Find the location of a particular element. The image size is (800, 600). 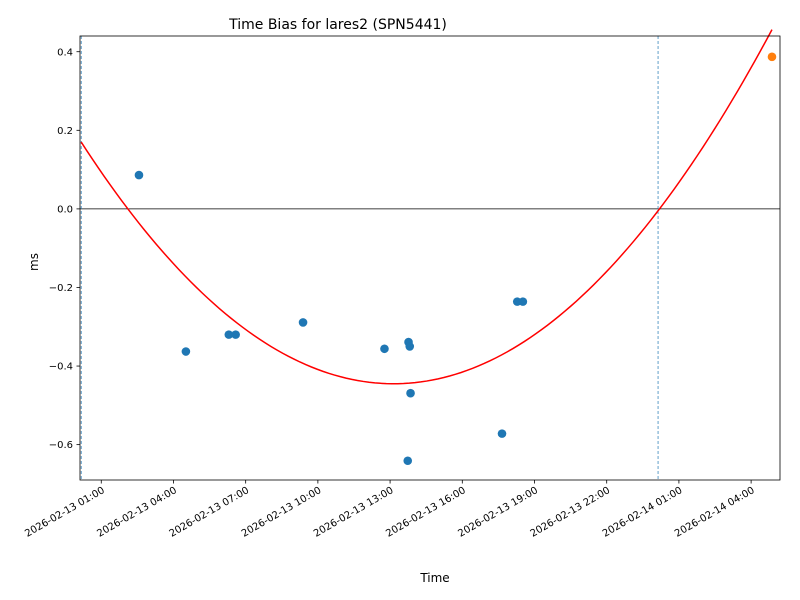

y-tick-label: −0.4 is located at coordinates (61, 367).